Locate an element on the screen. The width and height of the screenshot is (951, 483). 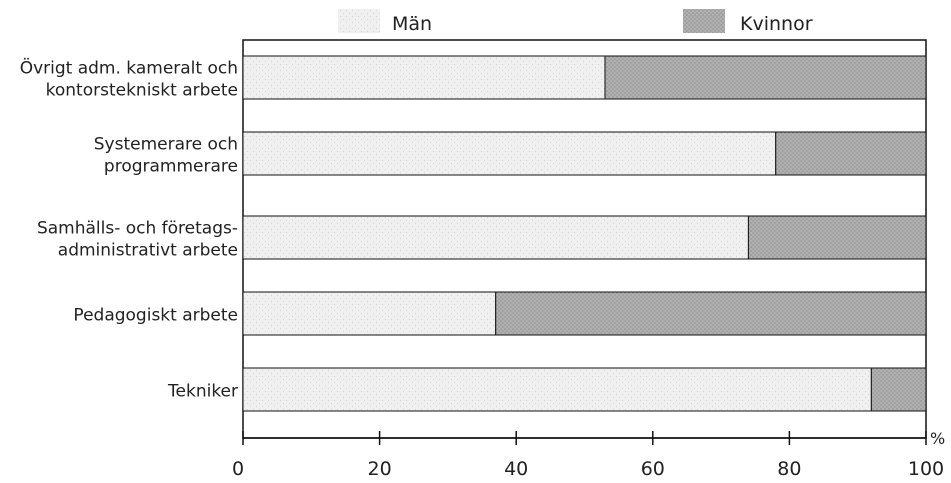
category-label-line: Pedagogiskt arbete is located at coordinates (155, 316).